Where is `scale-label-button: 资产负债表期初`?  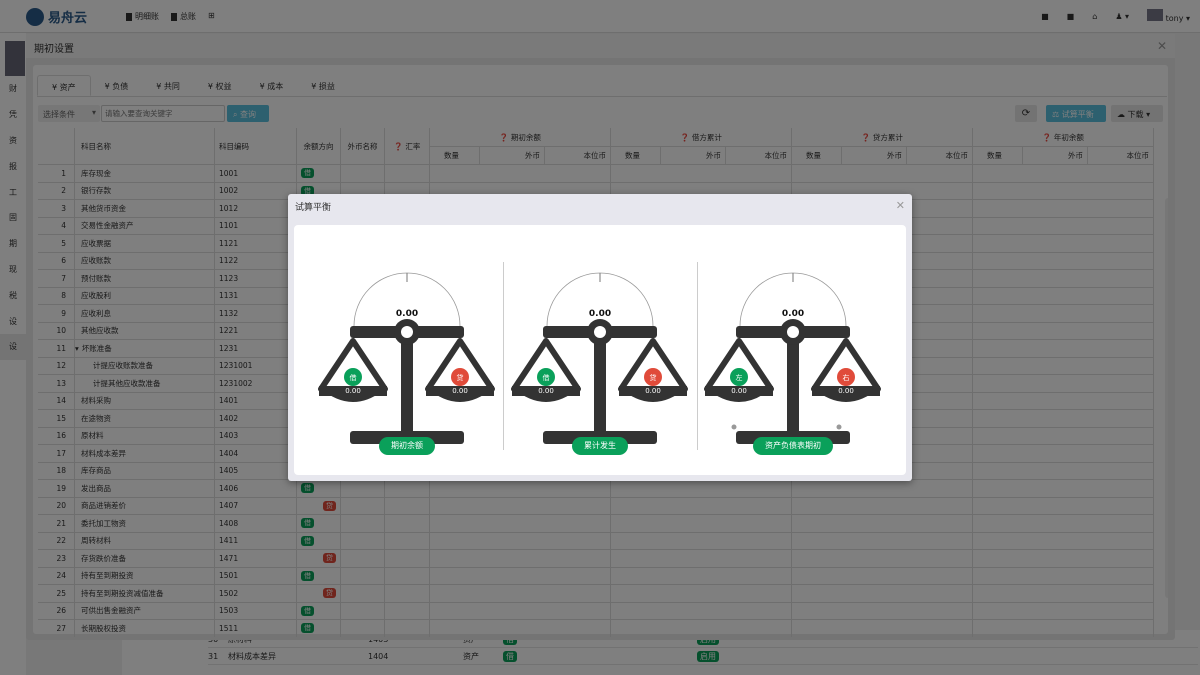 scale-label-button: 资产负债表期初 is located at coordinates (793, 446).